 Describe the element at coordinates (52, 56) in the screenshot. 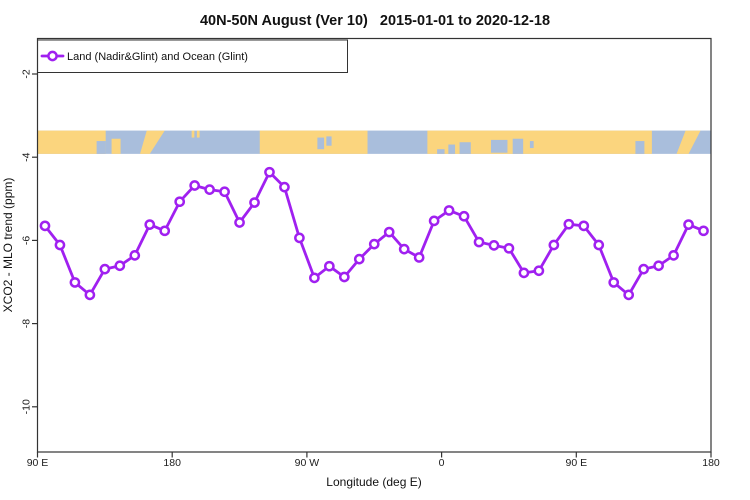

I see `legend-marker-icon` at that location.